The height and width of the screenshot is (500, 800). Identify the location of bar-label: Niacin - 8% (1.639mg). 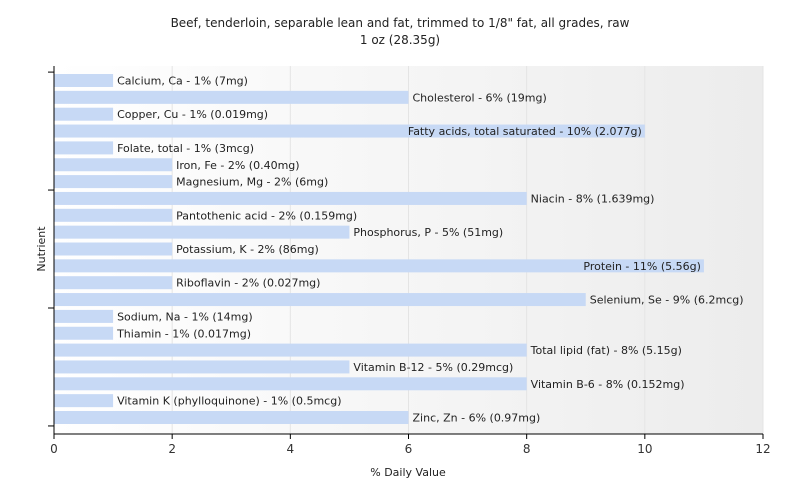
(593, 198).